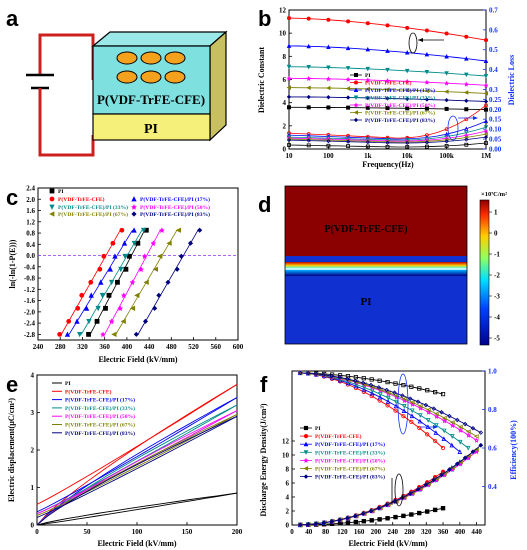  What do you see at coordinates (82, 347) in the screenshot?
I see `c-xtick-label: 320` at bounding box center [82, 347].